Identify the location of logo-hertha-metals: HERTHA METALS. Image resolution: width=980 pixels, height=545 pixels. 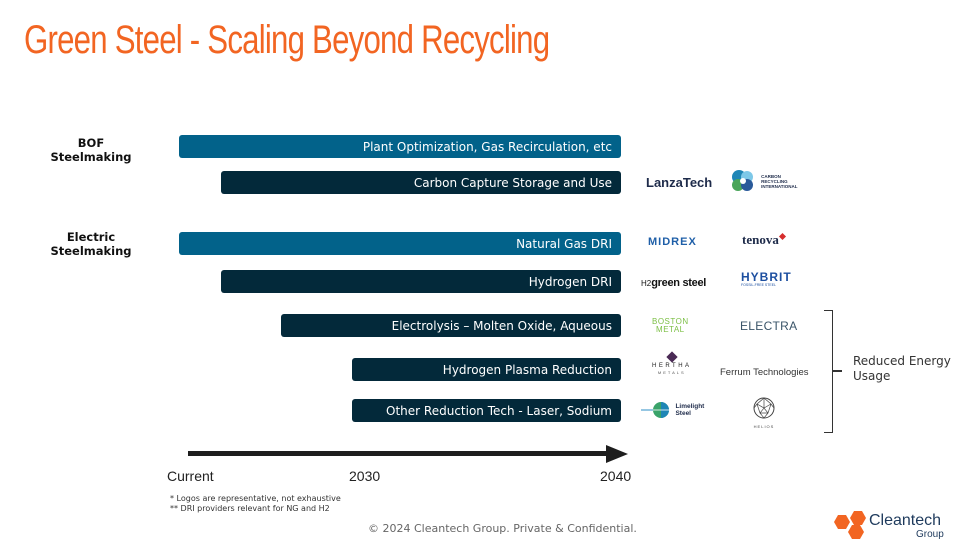
(672, 363).